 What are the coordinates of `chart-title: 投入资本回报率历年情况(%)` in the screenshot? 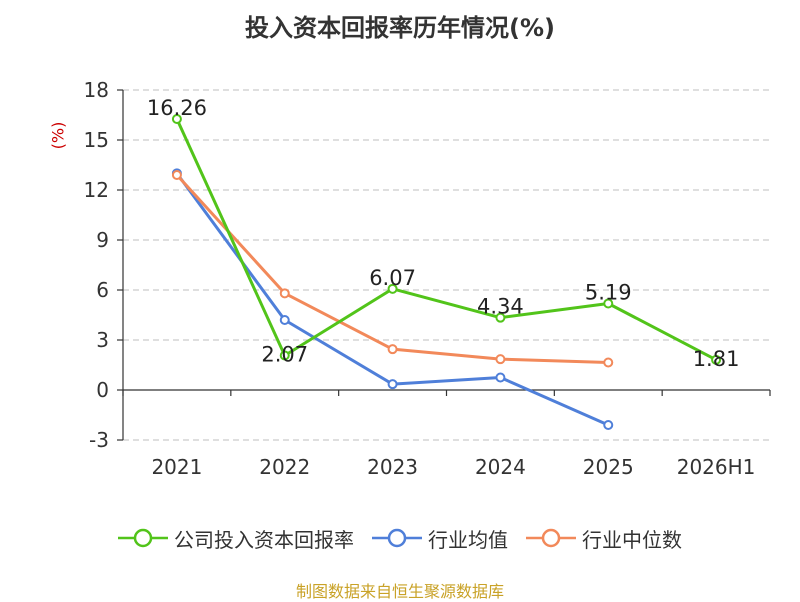 It's located at (400, 28).